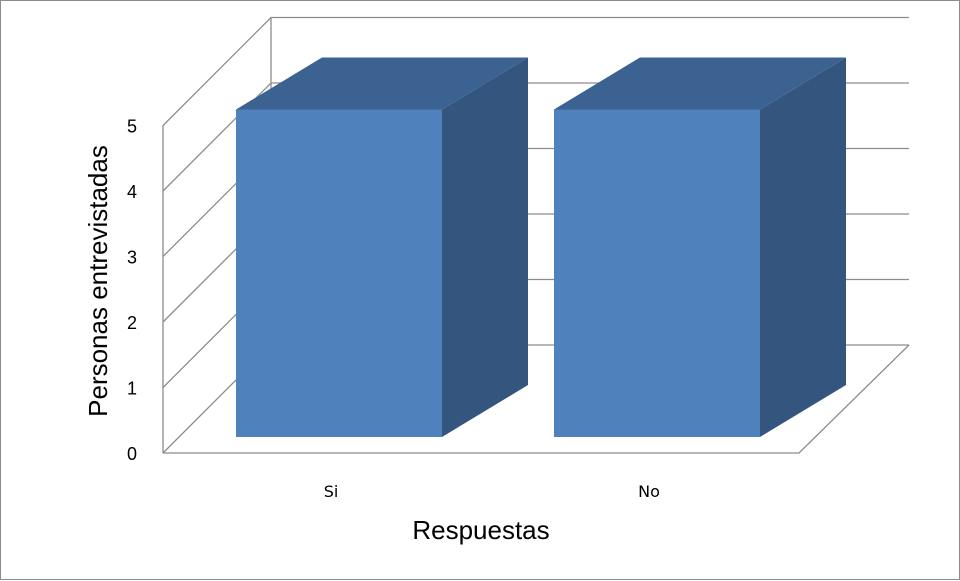 This screenshot has width=960, height=581. What do you see at coordinates (132, 192) in the screenshot?
I see `y-tick-label: 4` at bounding box center [132, 192].